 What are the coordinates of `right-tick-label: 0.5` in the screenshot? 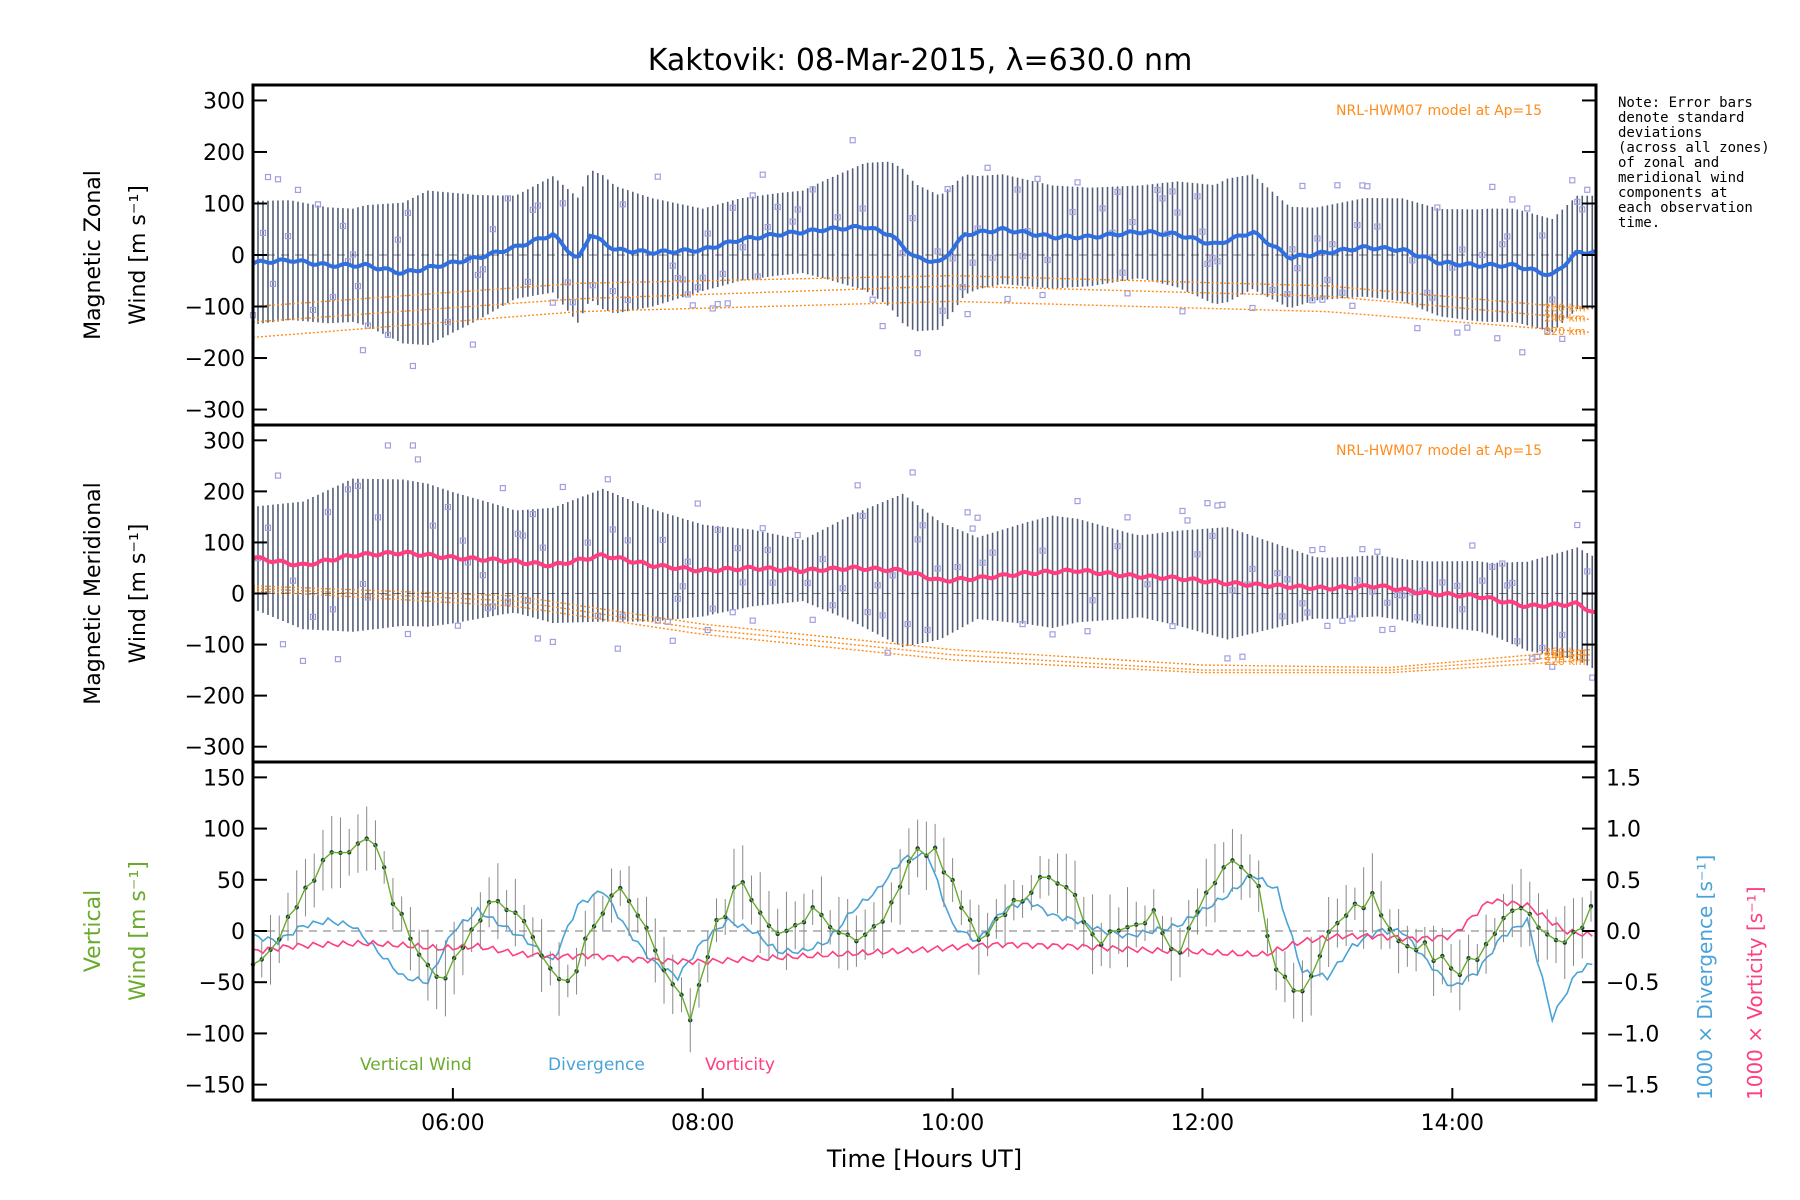 It's located at (1623, 881).